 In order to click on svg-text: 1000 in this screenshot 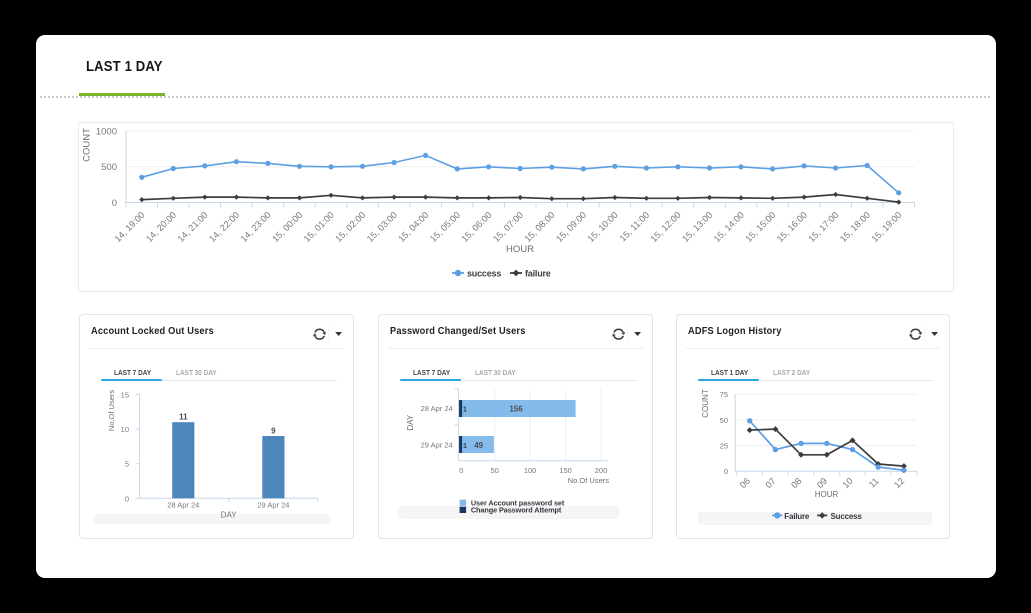, I will do `click(106, 132)`.